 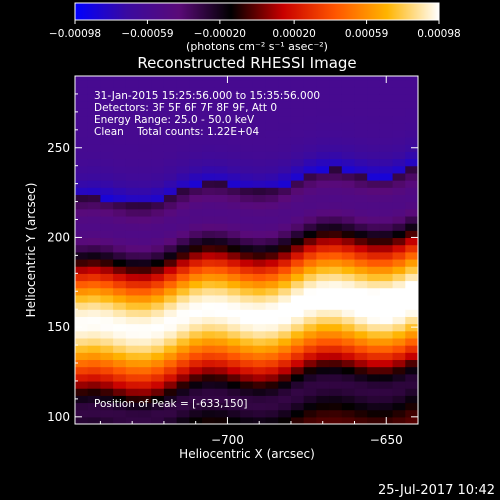 What do you see at coordinates (176, 132) in the screenshot?
I see `annotation-clean-counts: Clean Total counts: 1.22E+04` at bounding box center [176, 132].